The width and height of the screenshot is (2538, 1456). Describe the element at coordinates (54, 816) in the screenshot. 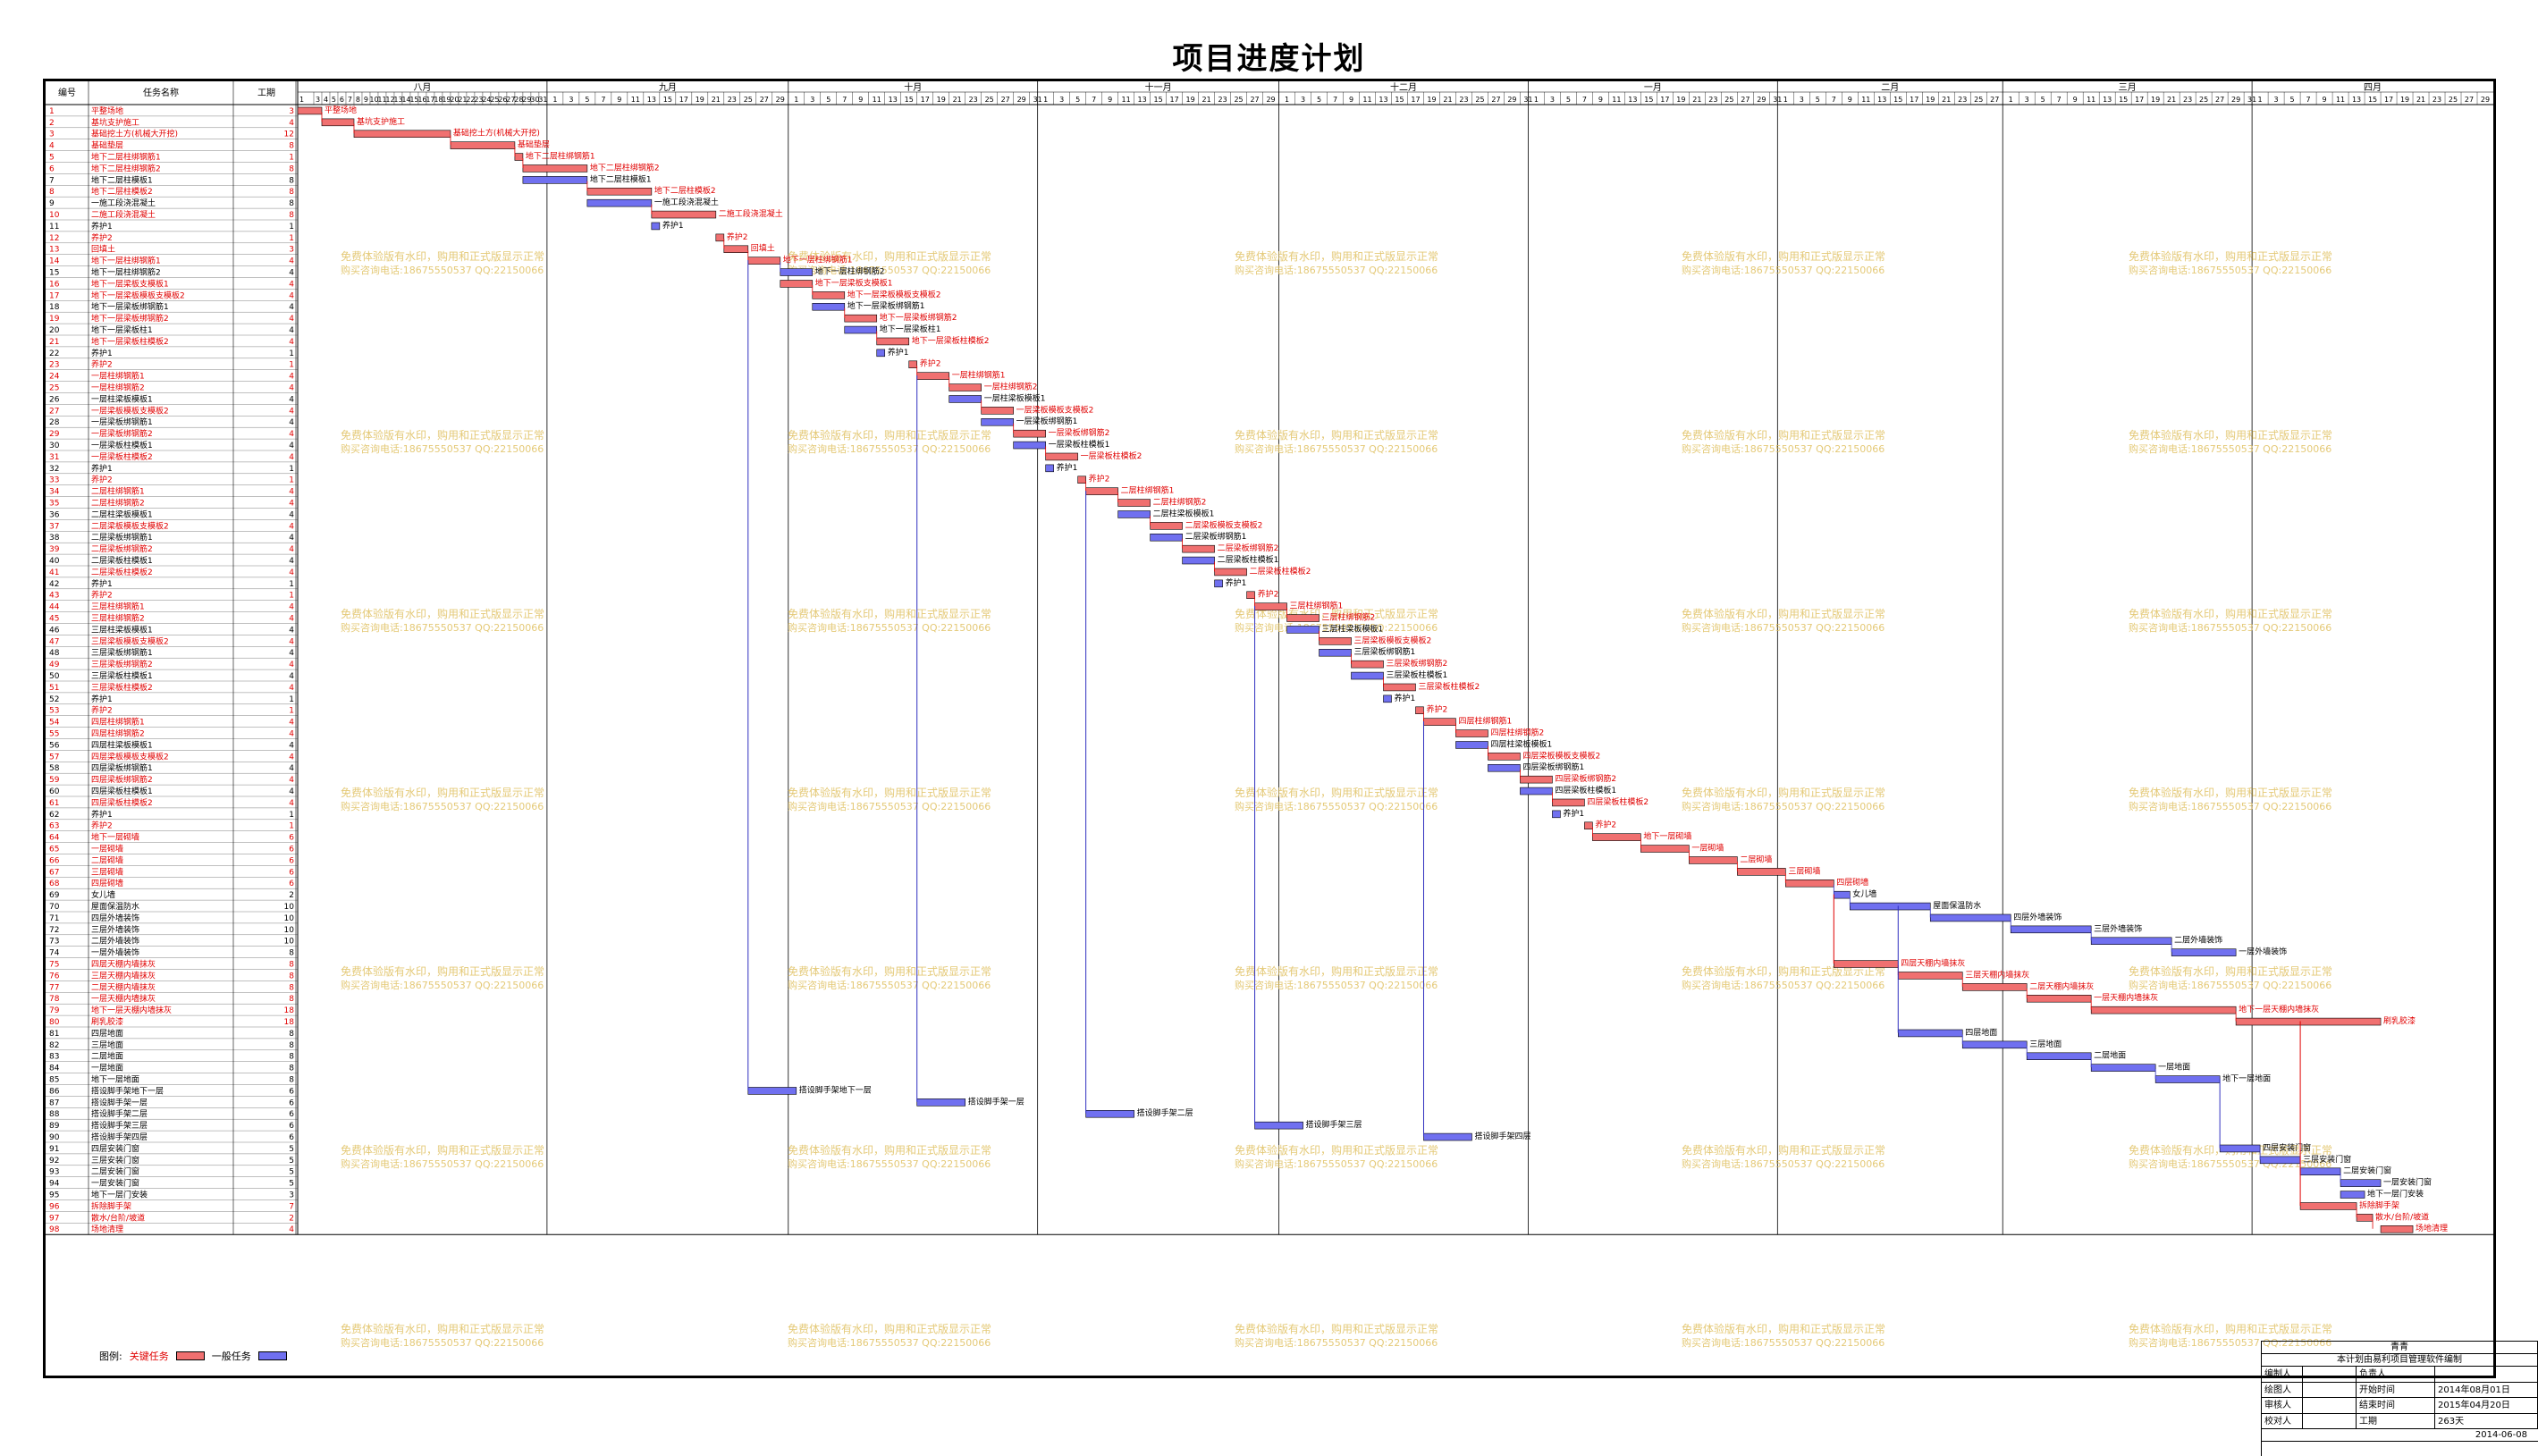

I see `task-id: 62` at that location.